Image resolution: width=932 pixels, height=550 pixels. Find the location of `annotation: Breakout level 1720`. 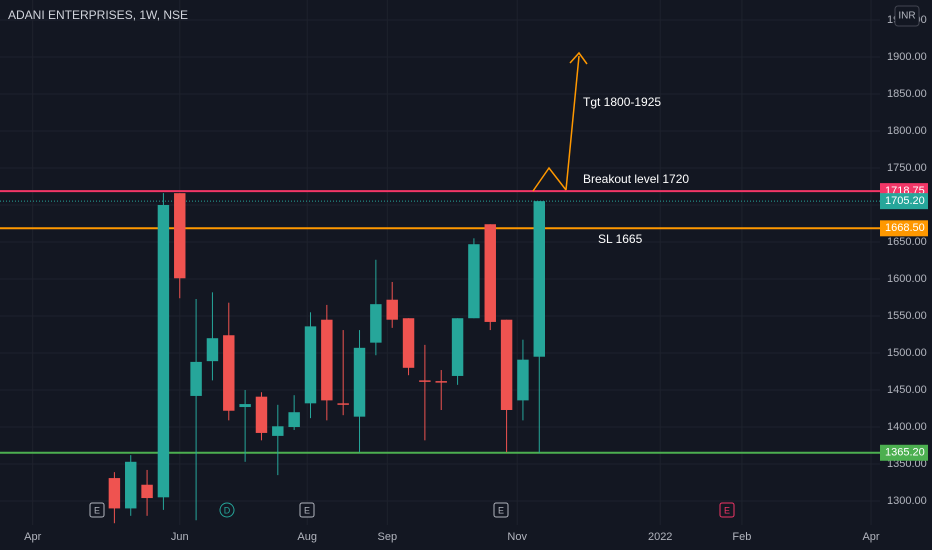

annotation: Breakout level 1720 is located at coordinates (636, 179).